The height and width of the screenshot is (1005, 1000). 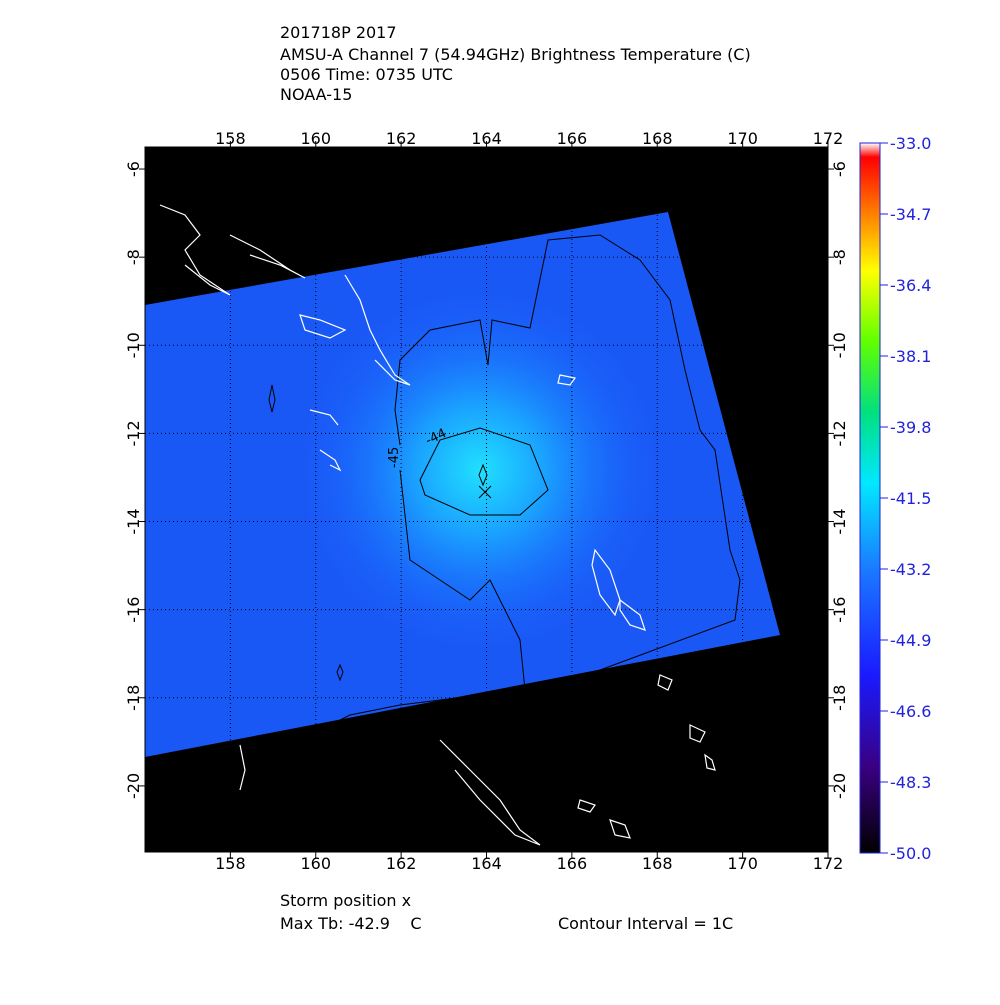 What do you see at coordinates (910, 143) in the screenshot?
I see `colorbar-label: -33.0` at bounding box center [910, 143].